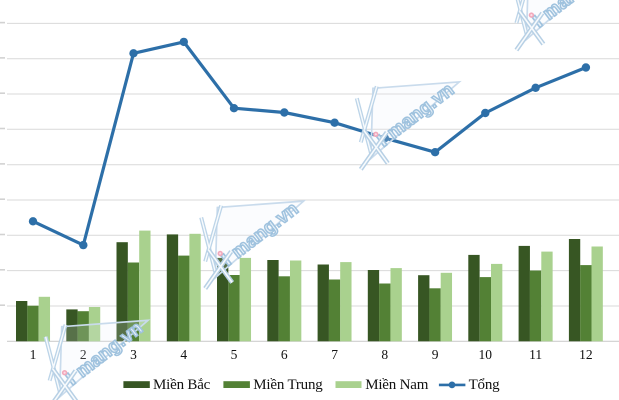 Image resolution: width=619 pixels, height=400 pixels. Describe the element at coordinates (284, 354) in the screenshot. I see `svg-text: 6` at that location.